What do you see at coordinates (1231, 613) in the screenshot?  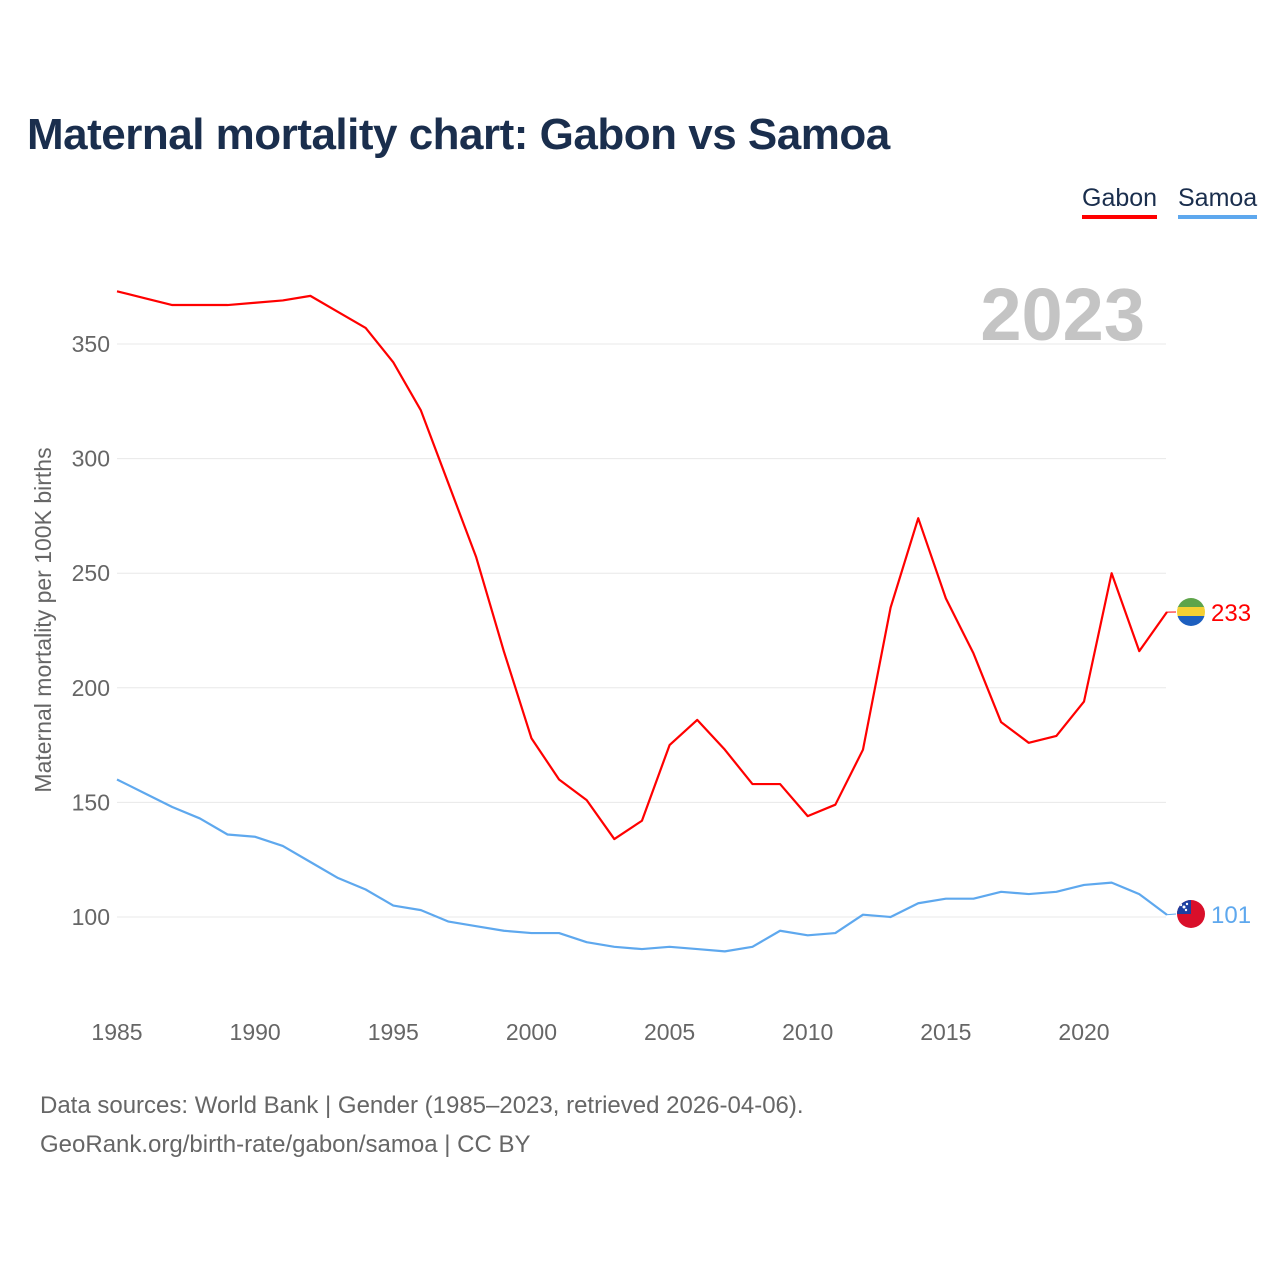 I see `end-label-gabon: 233` at bounding box center [1231, 613].